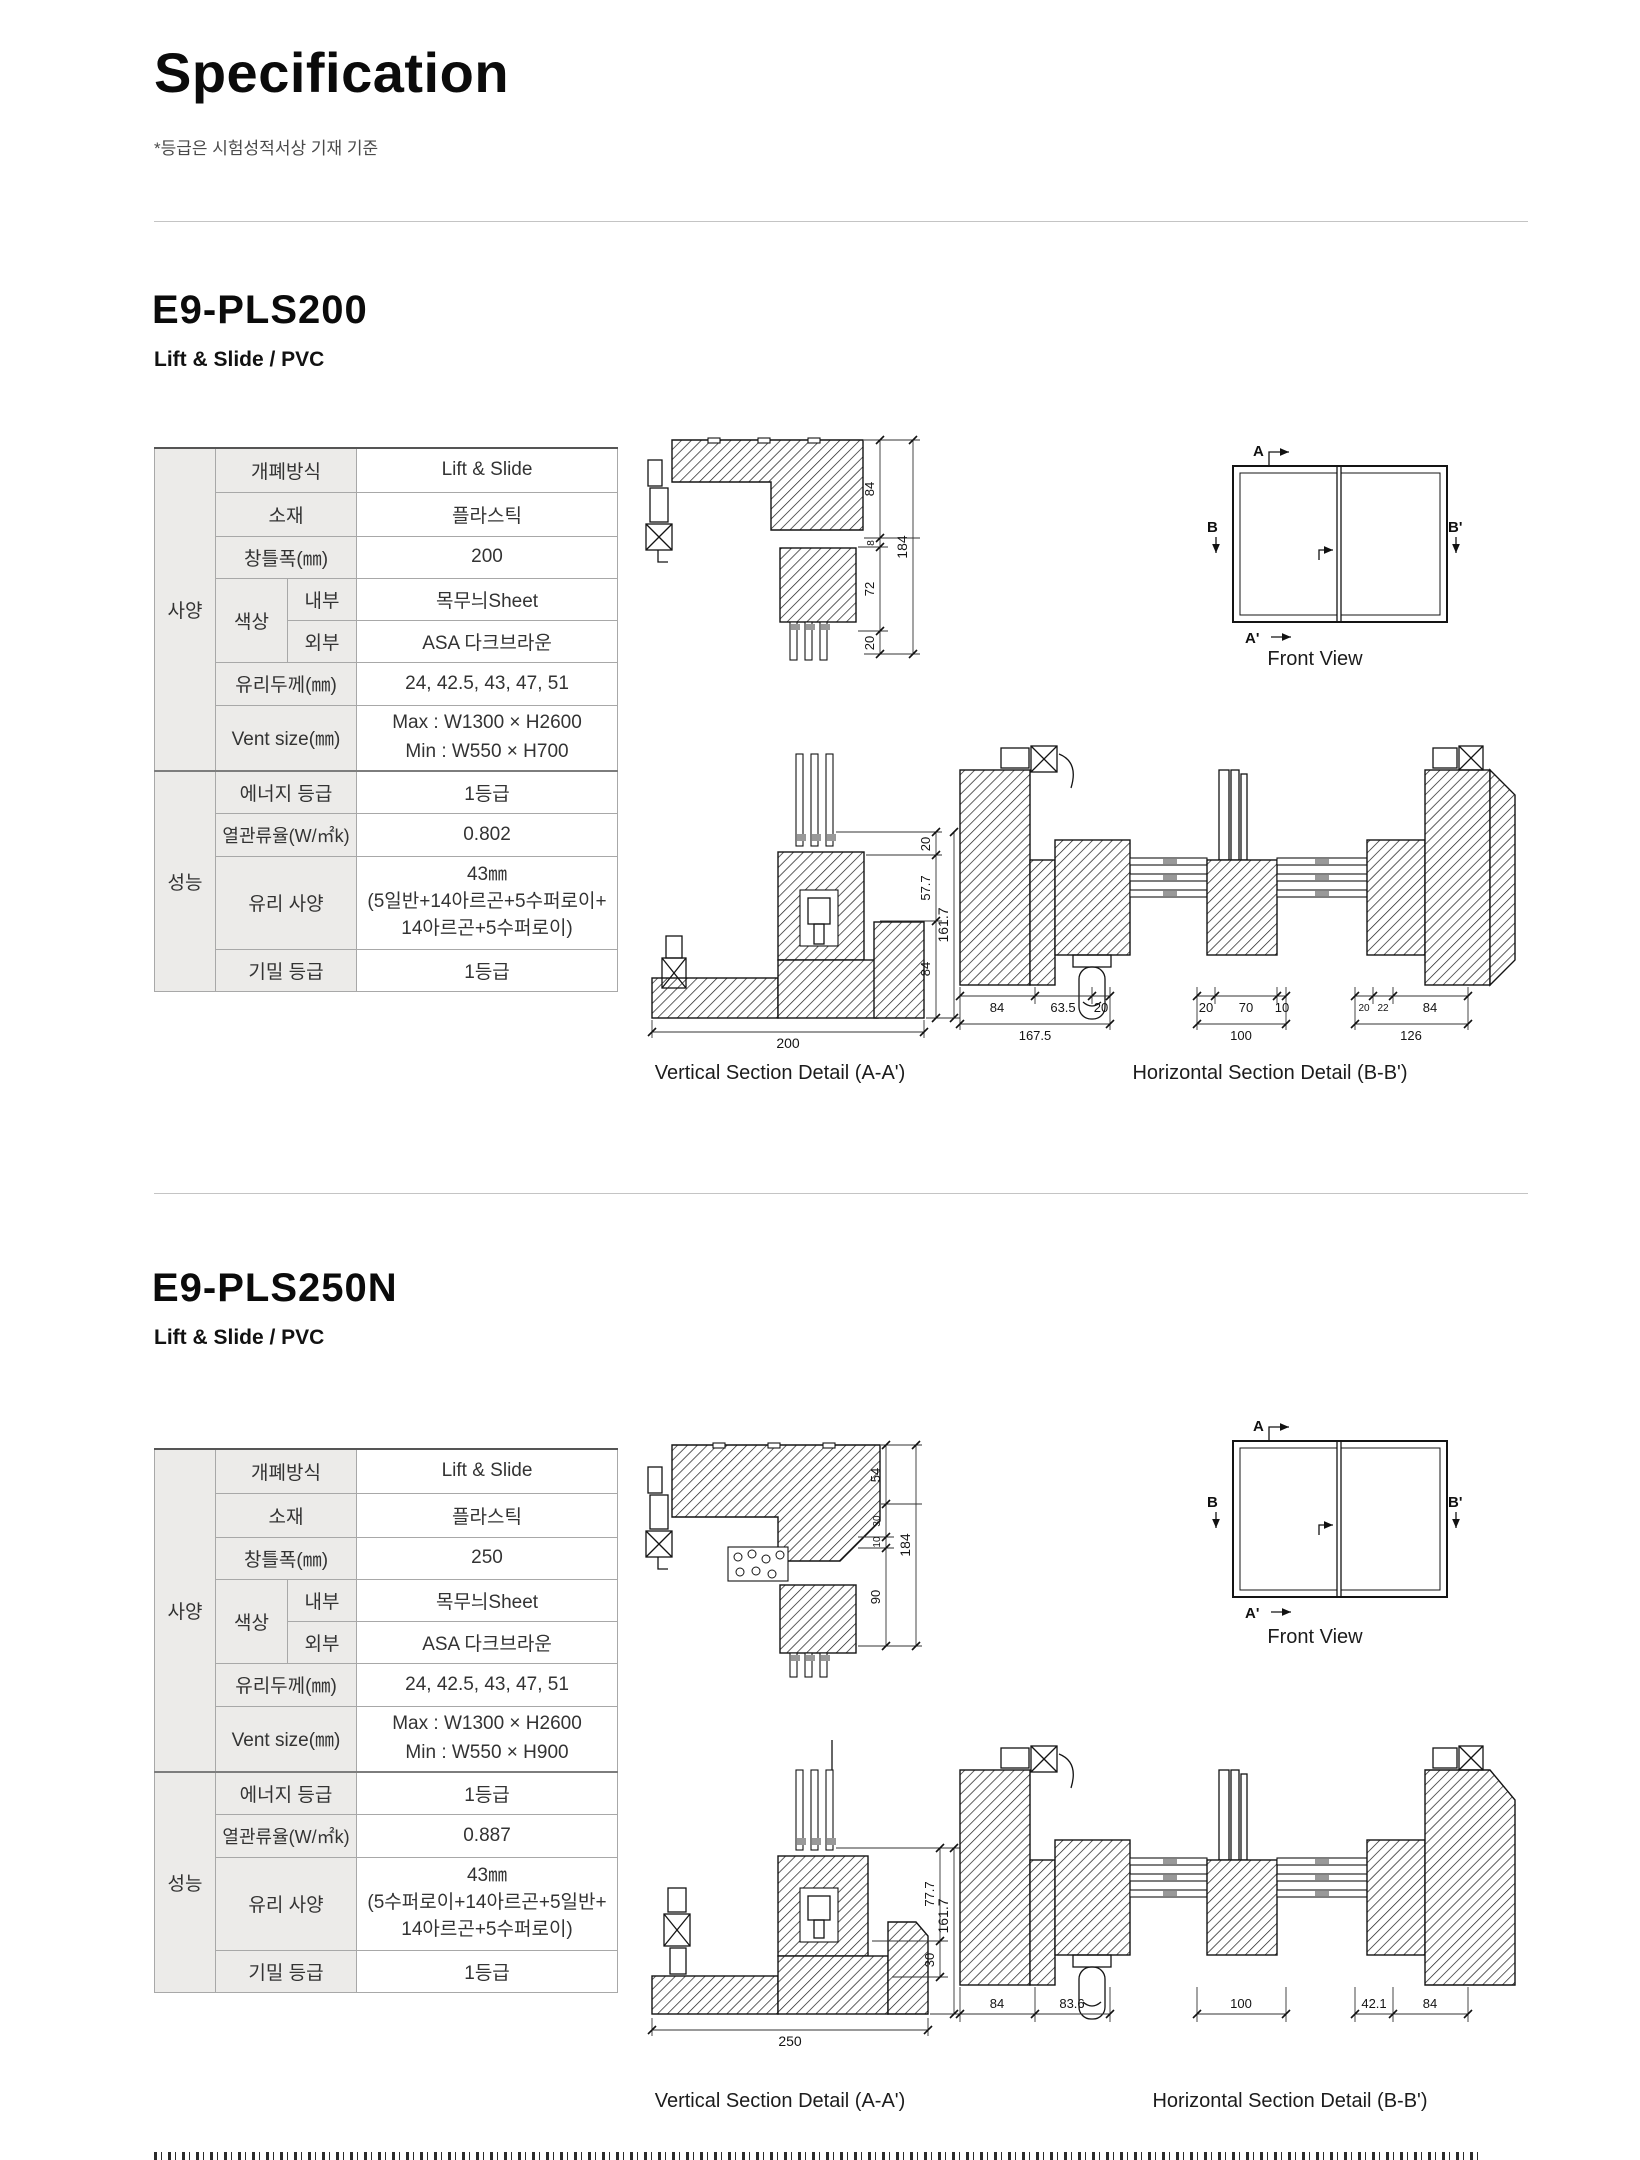 The image size is (1640, 2160). I want to click on vertical-section-top-drawing: 84 8 72 20 184, so click(782, 548).